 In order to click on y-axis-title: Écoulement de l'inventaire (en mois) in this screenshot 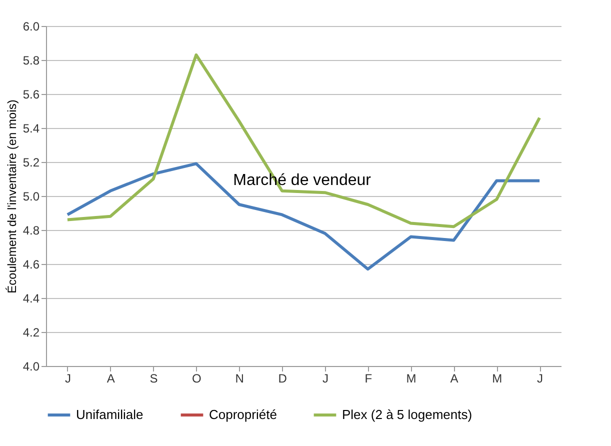, I will do `click(11, 197)`.